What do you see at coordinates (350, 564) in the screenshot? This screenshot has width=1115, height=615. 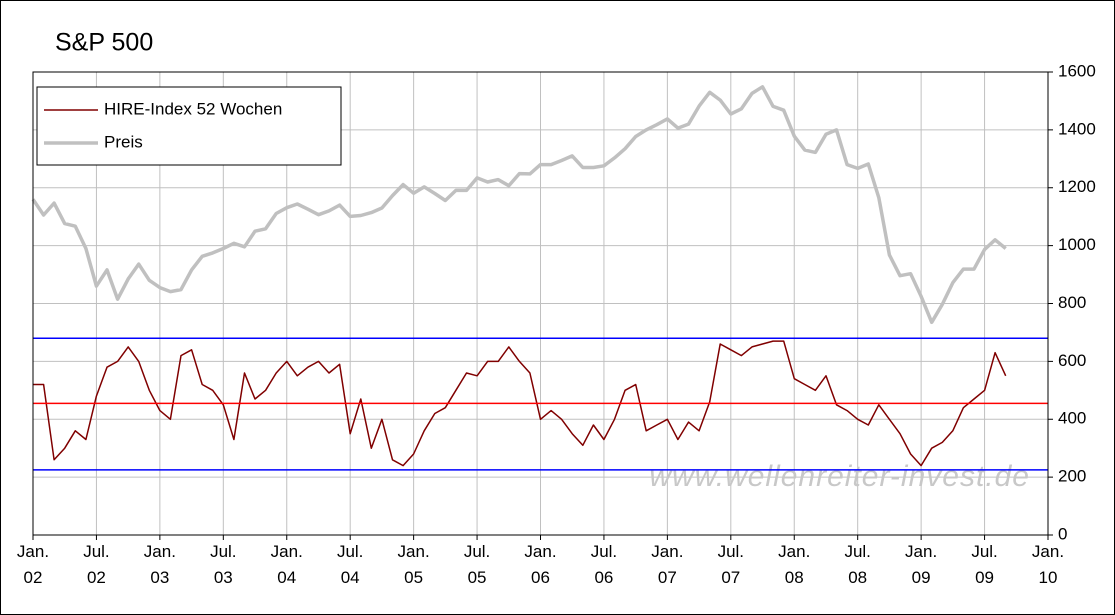 I see `x-tick-label: Jul. 04` at bounding box center [350, 564].